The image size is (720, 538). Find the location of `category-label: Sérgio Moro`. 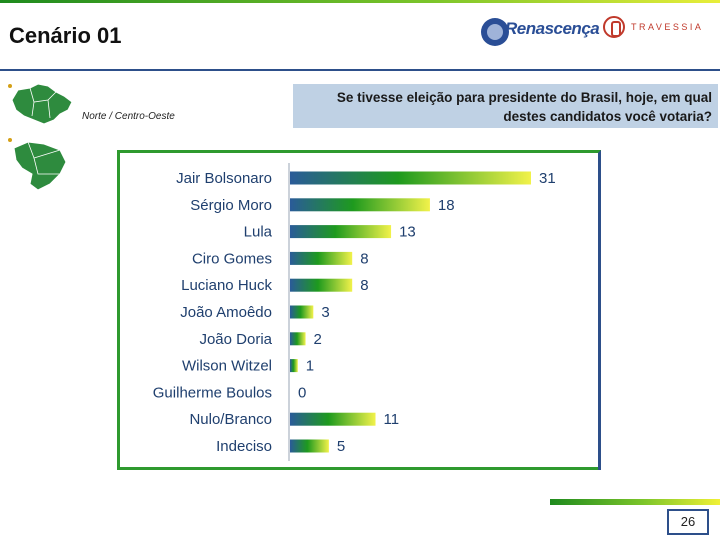

category-label: Sérgio Moro is located at coordinates (231, 205).